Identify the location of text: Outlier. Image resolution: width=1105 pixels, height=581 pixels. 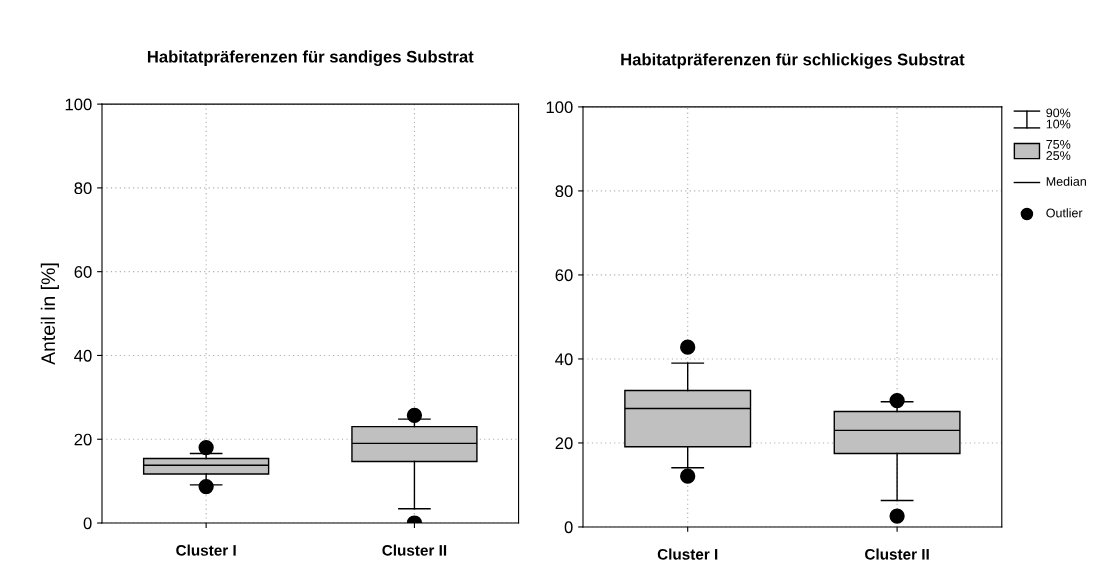
(1064, 213).